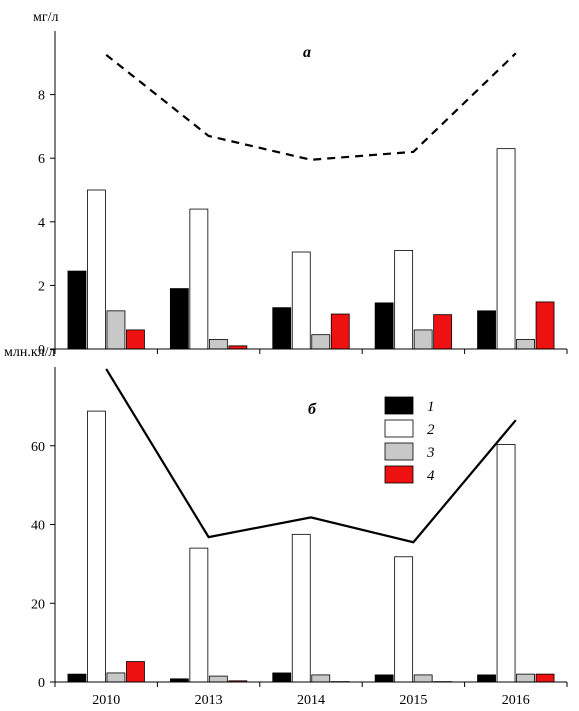 Image resolution: width=579 pixels, height=711 pixels. What do you see at coordinates (116, 330) in the screenshot?
I see `panel-a-bar-s3-2010` at bounding box center [116, 330].